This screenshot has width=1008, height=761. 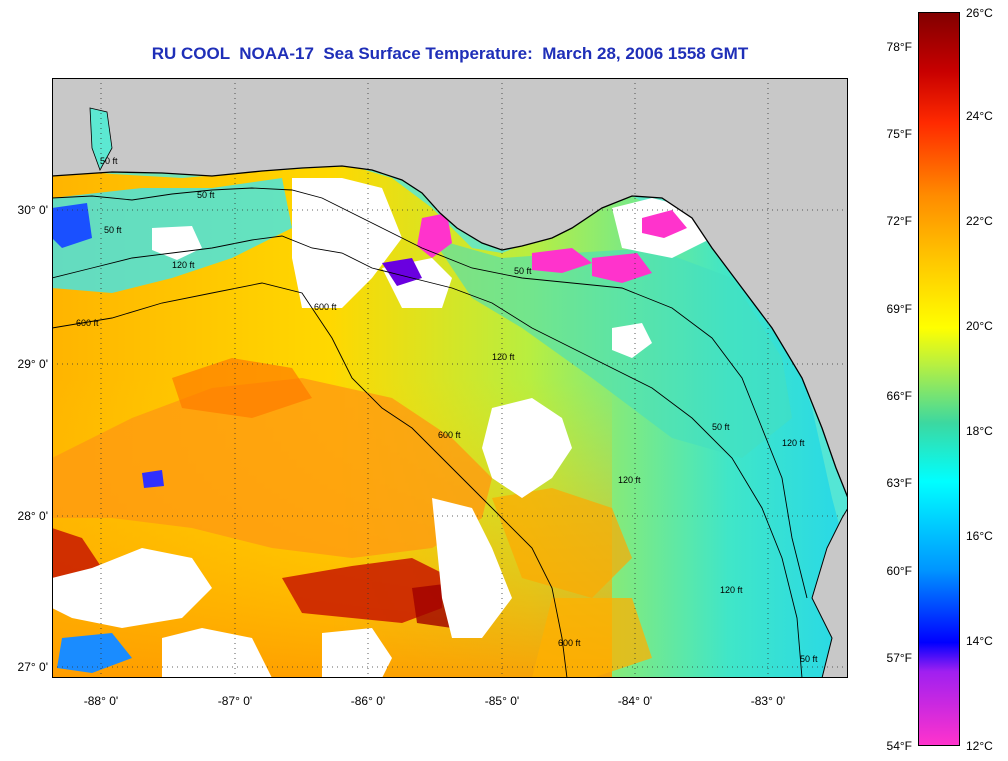 I want to click on colorbar-f-label: 54°F, so click(x=899, y=746).